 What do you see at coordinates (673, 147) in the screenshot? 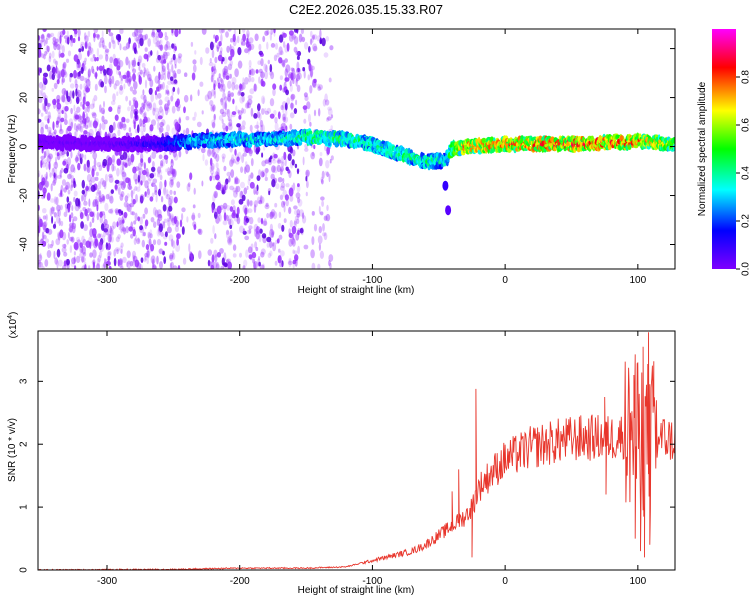
I see `ridge-mark` at bounding box center [673, 147].